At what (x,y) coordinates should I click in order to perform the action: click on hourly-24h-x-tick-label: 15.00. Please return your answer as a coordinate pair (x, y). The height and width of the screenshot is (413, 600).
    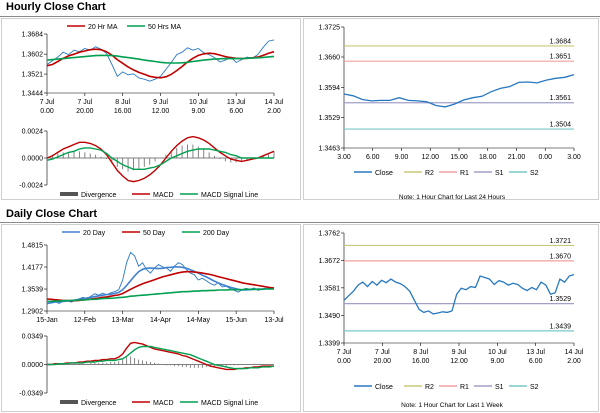
    Looking at the image, I should click on (459, 157).